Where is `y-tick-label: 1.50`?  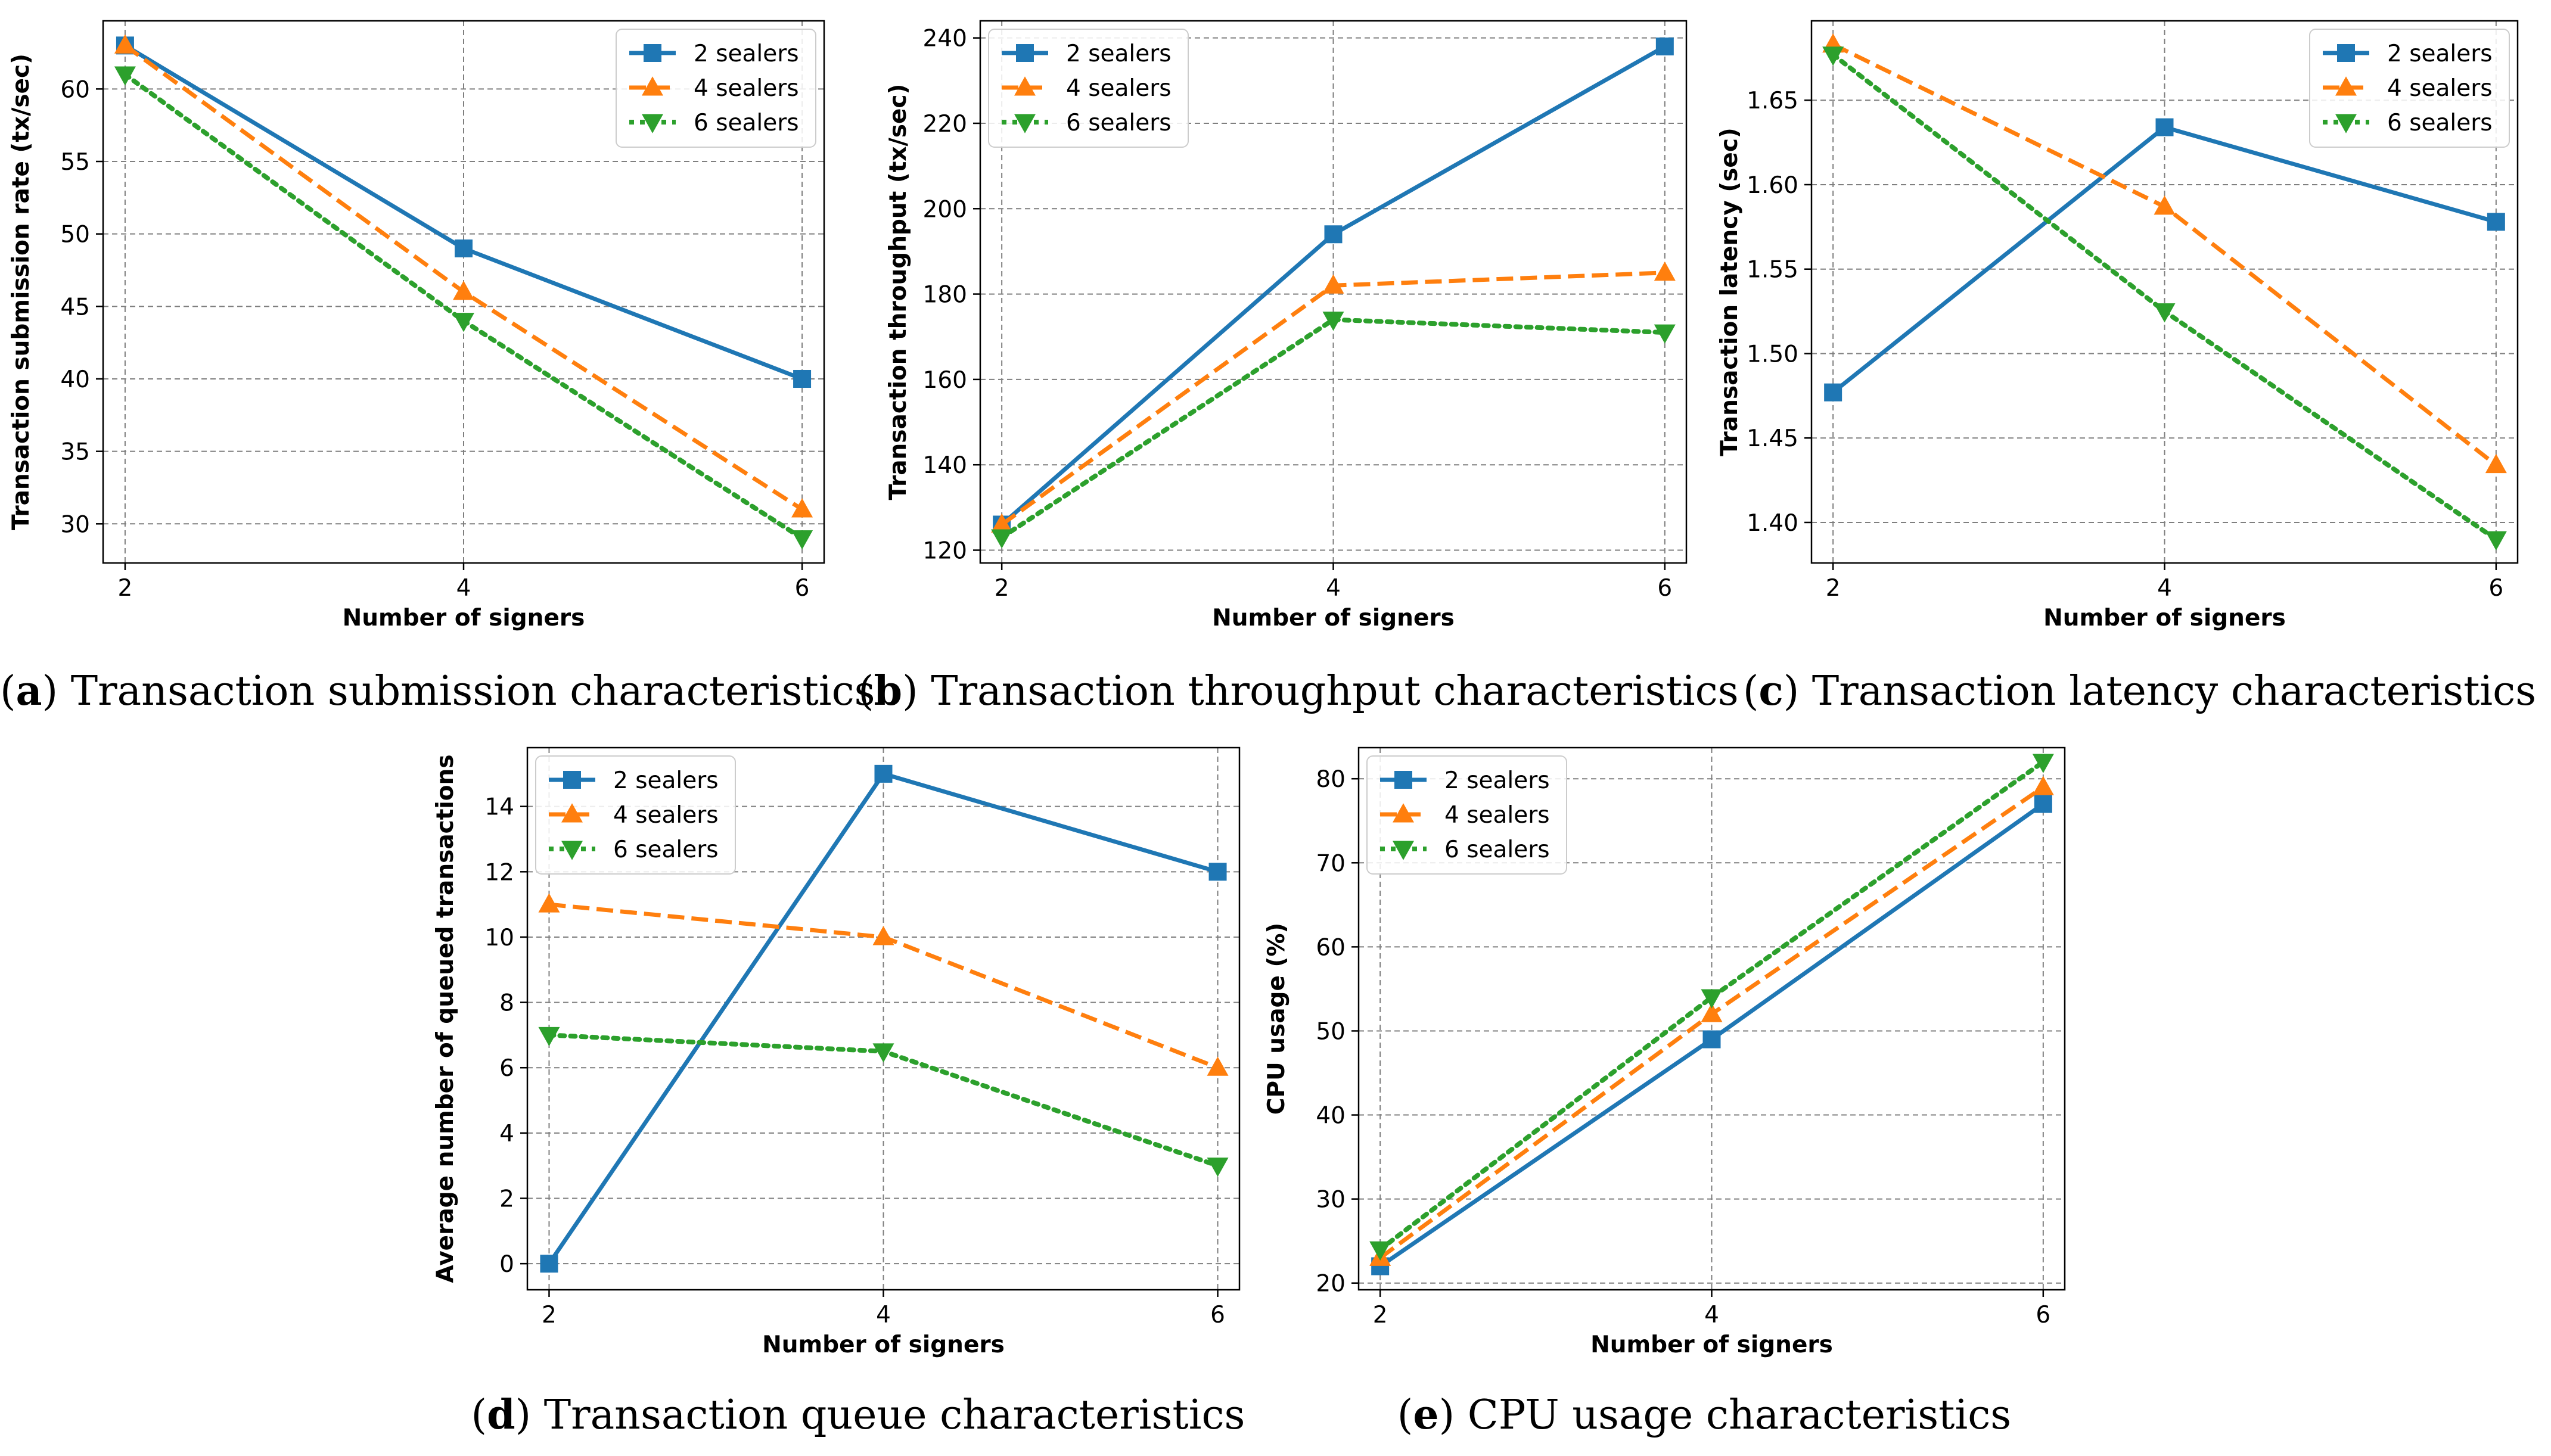 y-tick-label: 1.50 is located at coordinates (1772, 354).